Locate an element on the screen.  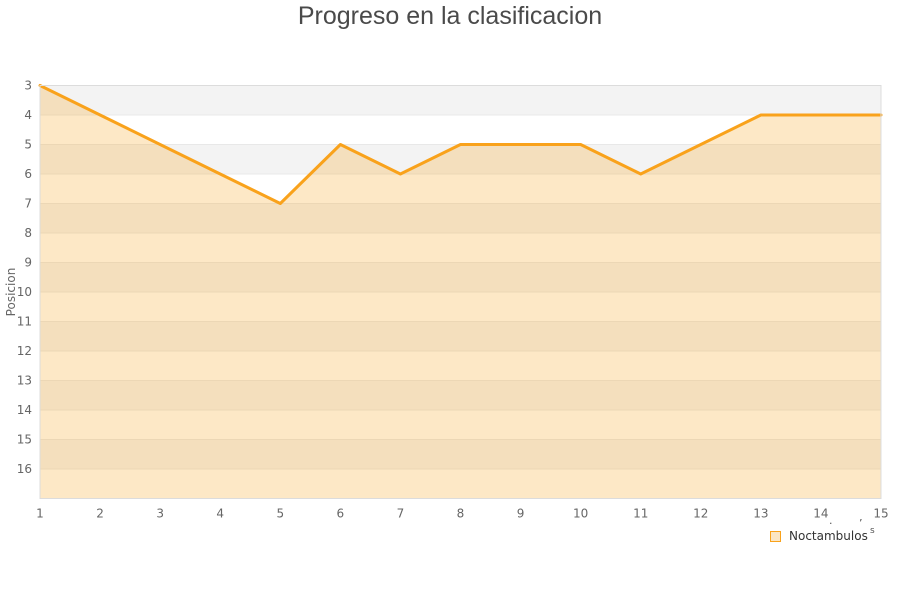
y-tick-label: 15 is located at coordinates (24, 440).